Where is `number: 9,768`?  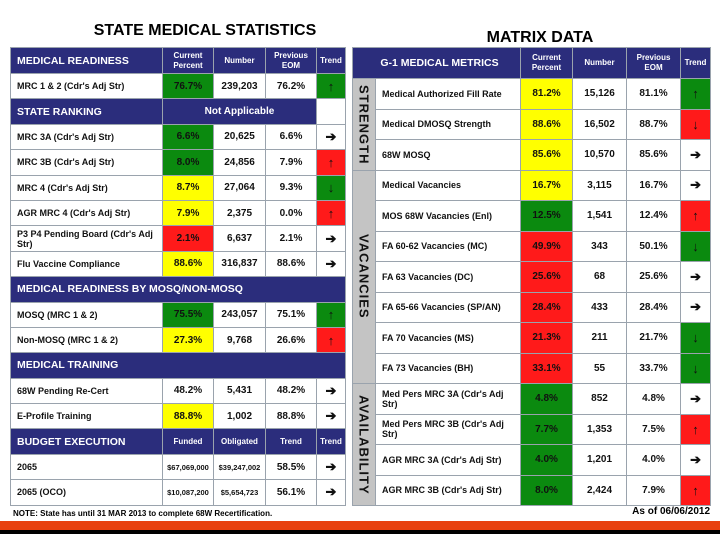
number: 9,768 is located at coordinates (239, 340).